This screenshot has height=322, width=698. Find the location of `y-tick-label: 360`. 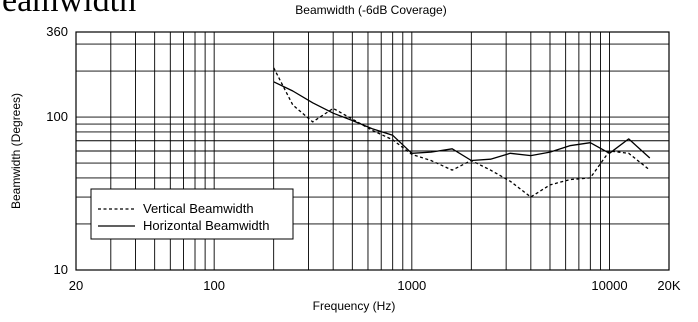

y-tick-label: 360 is located at coordinates (57, 31).